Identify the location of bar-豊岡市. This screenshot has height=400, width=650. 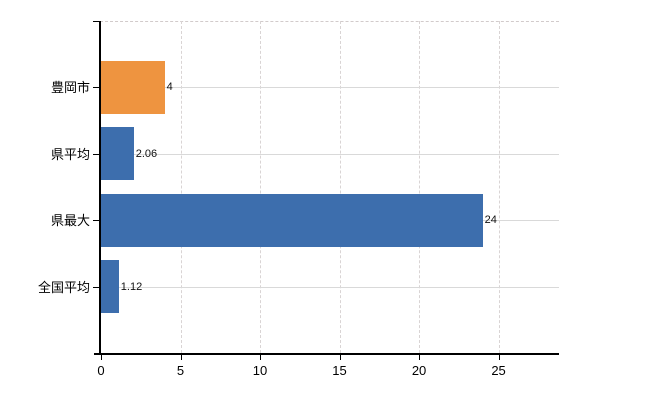
(133, 87).